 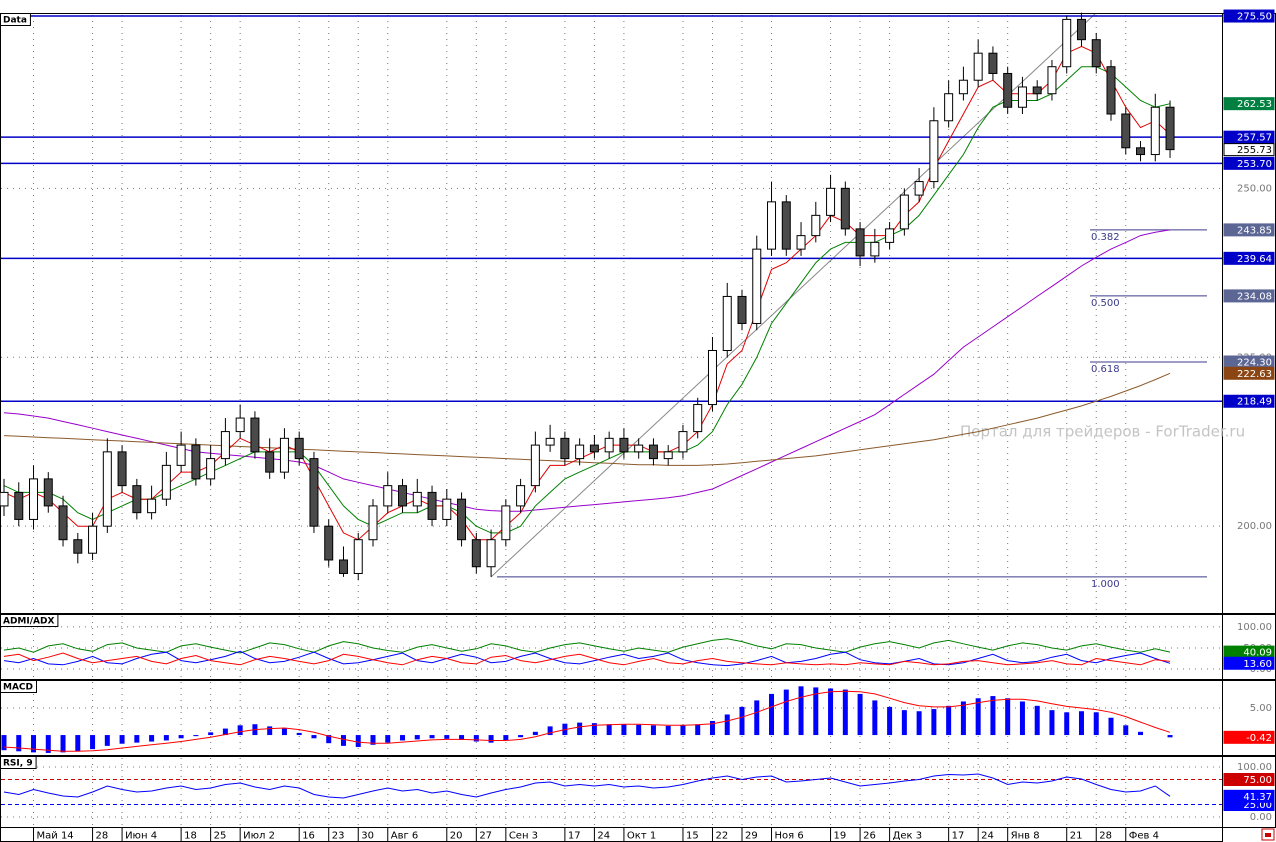 What do you see at coordinates (603, 836) in the screenshot?
I see `x-tick-label: 24` at bounding box center [603, 836].